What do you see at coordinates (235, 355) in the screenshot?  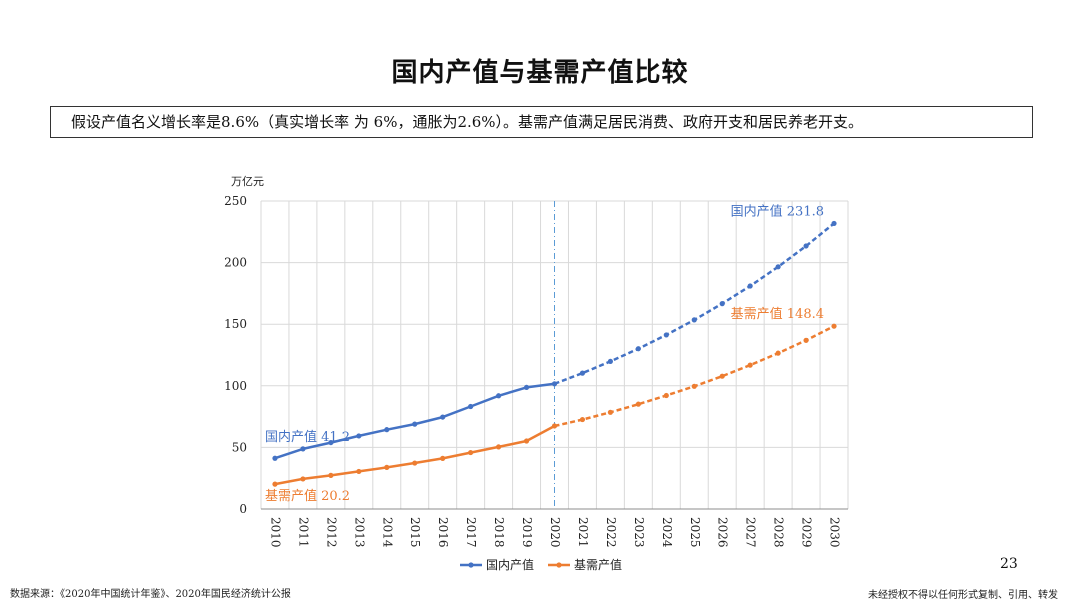 I see `y-ticks: 0 50 100 150 200 250` at bounding box center [235, 355].